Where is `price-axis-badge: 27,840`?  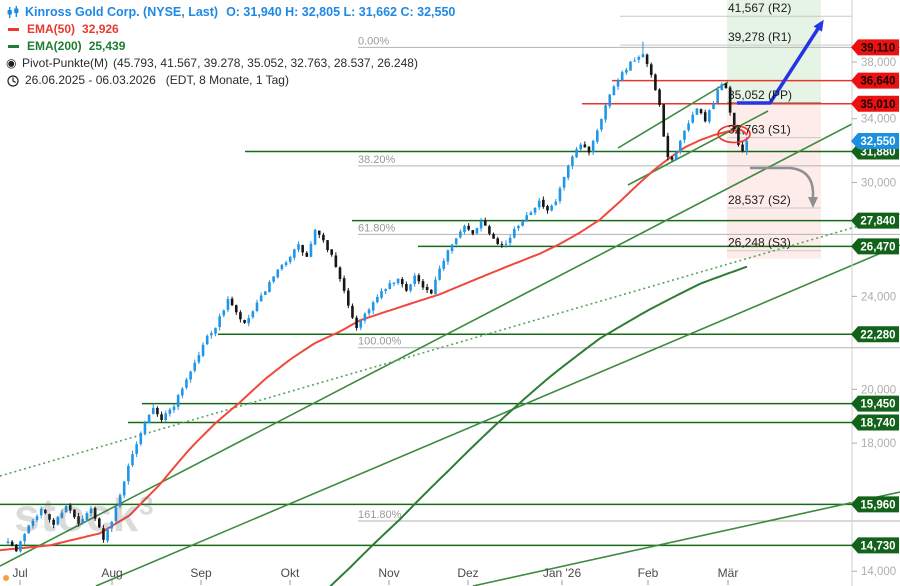
price-axis-badge: 27,840 is located at coordinates (875, 220).